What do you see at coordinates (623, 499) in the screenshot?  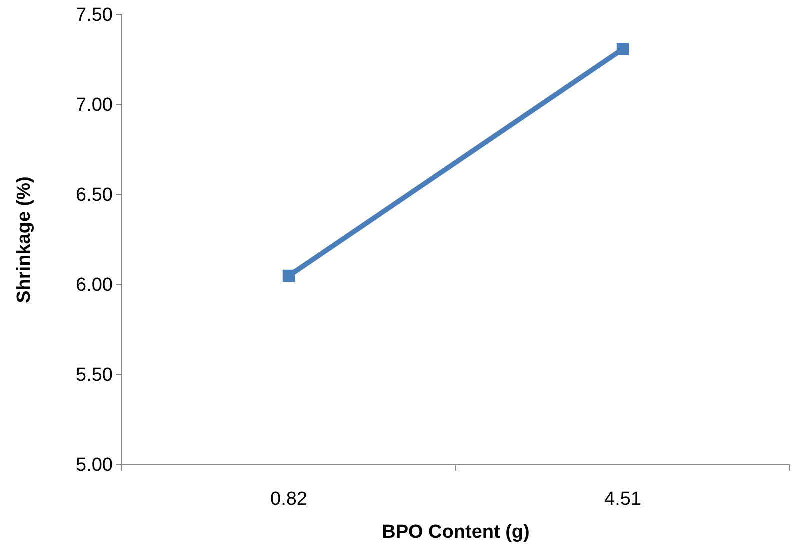 I see `x-tick-label: 4.51` at bounding box center [623, 499].